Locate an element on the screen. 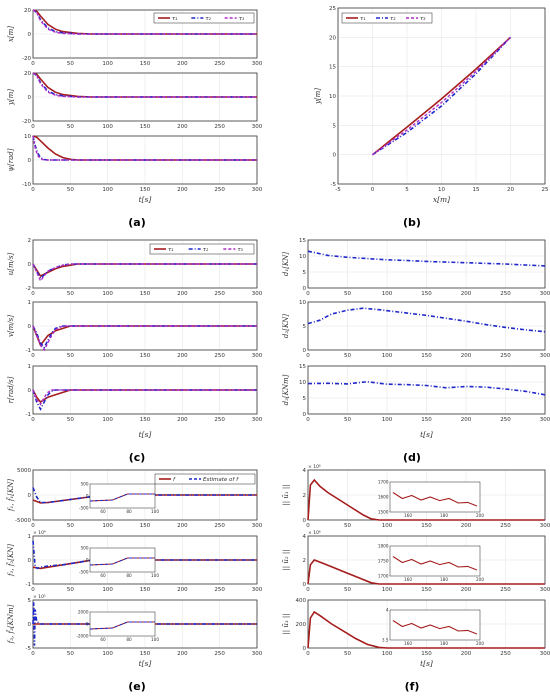 This screenshot has height=700, width=550. d-sub3-ylabel: d₃[KNm] is located at coordinates (286, 389).